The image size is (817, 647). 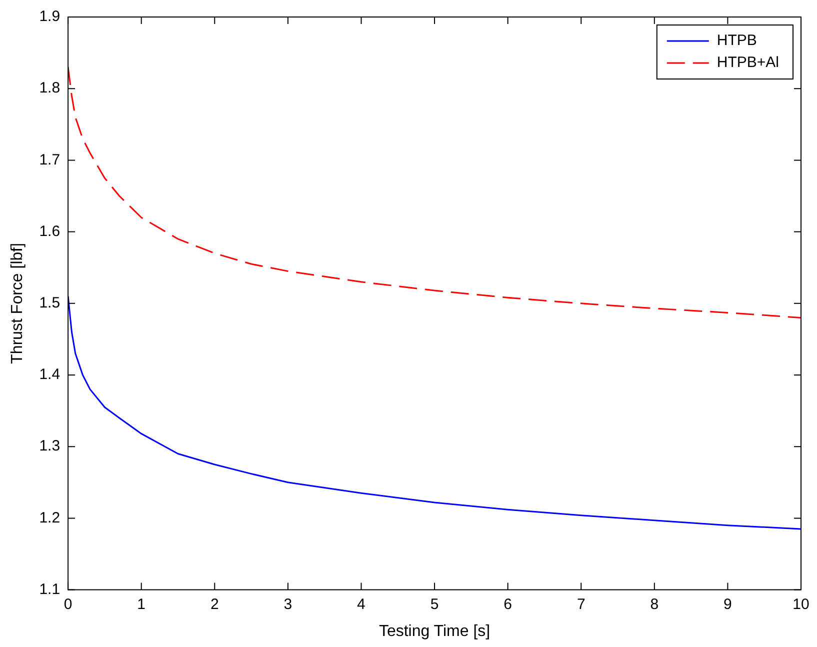 I want to click on y-tick-label: 1.2, so click(x=49, y=517).